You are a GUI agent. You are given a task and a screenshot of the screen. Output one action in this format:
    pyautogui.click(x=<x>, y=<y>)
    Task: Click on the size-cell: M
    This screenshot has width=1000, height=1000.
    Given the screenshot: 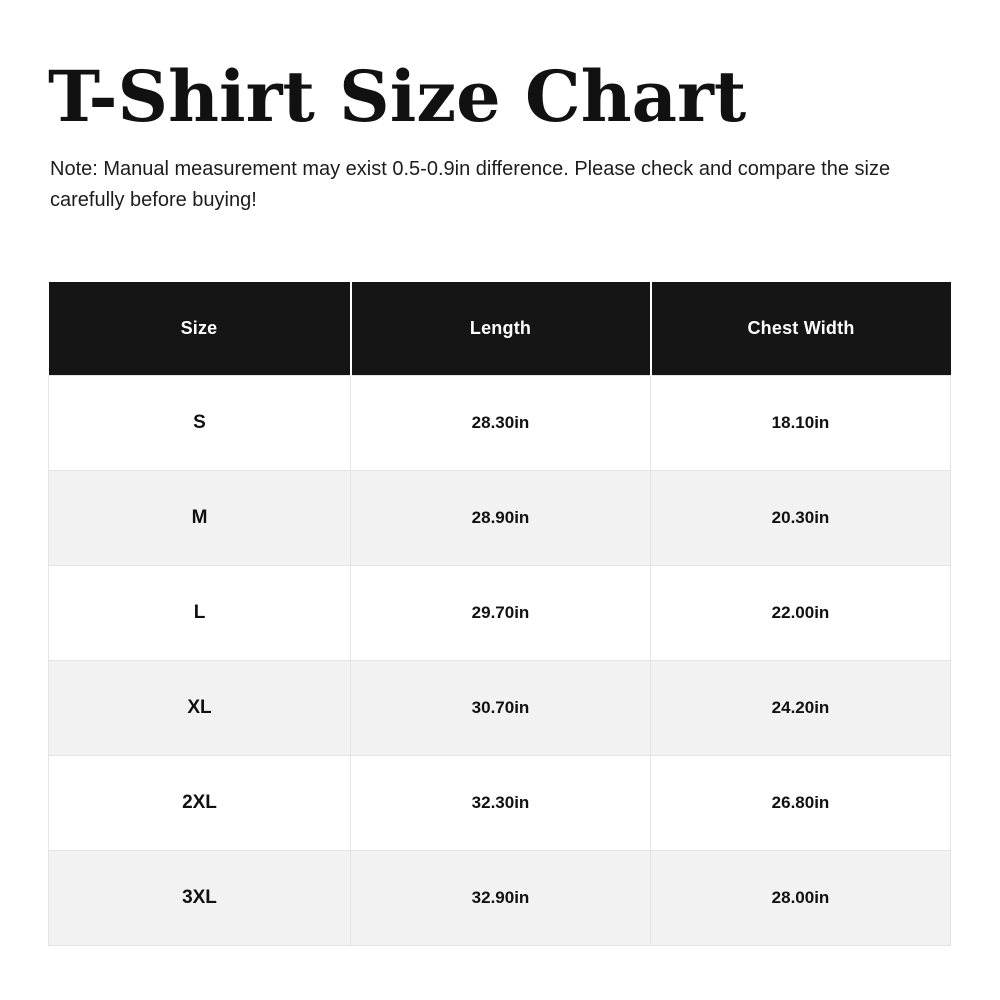 What is the action you would take?
    pyautogui.click(x=199, y=517)
    